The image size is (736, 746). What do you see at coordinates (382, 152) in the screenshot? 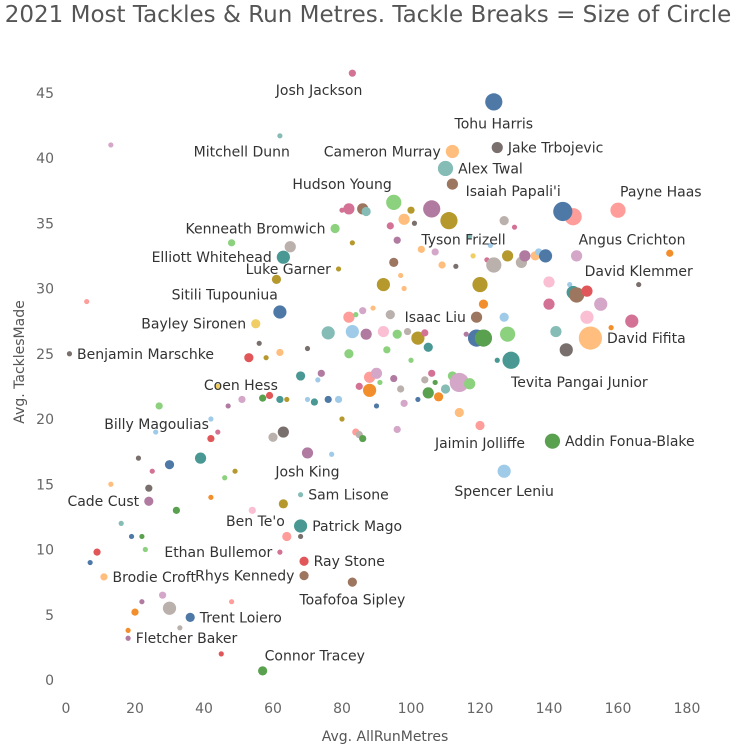
I see `point-label: Cameron Murray` at bounding box center [382, 152].